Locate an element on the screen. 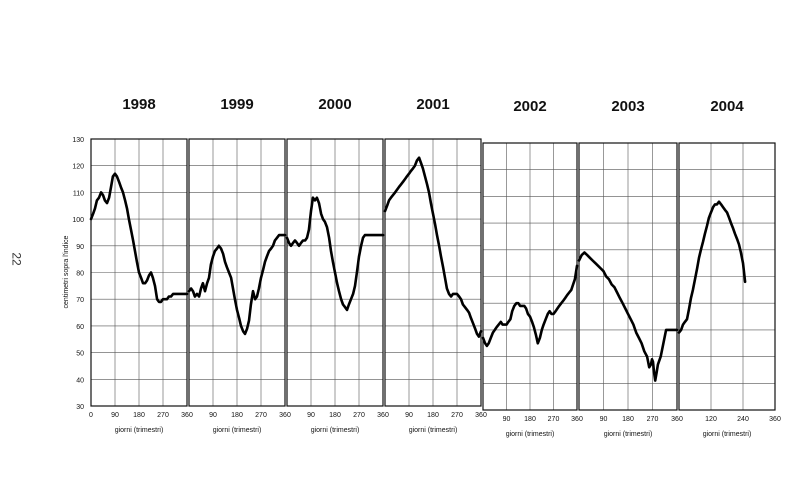 The height and width of the screenshot is (501, 800). panel-frame-2004 is located at coordinates (727, 276).